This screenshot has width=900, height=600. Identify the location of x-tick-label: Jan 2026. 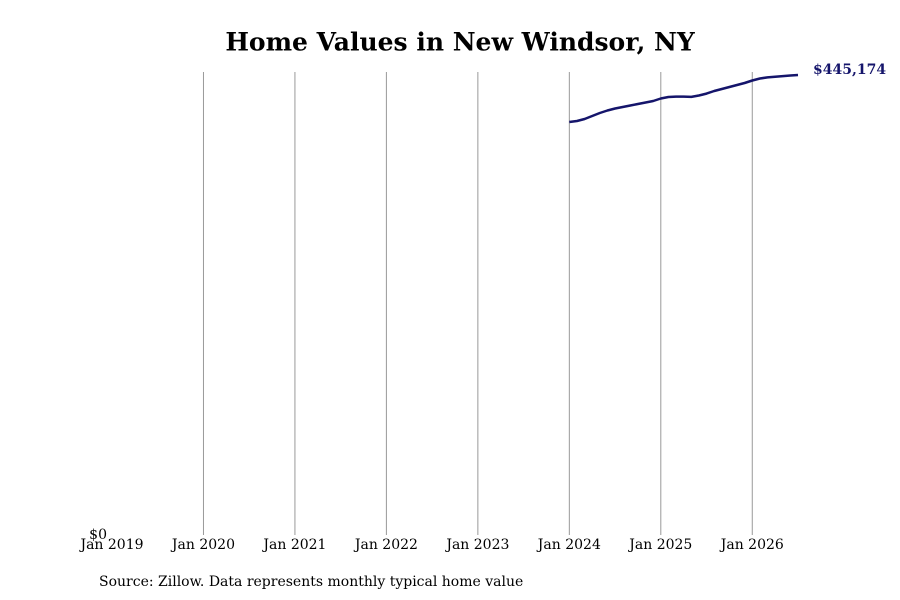
(751, 545).